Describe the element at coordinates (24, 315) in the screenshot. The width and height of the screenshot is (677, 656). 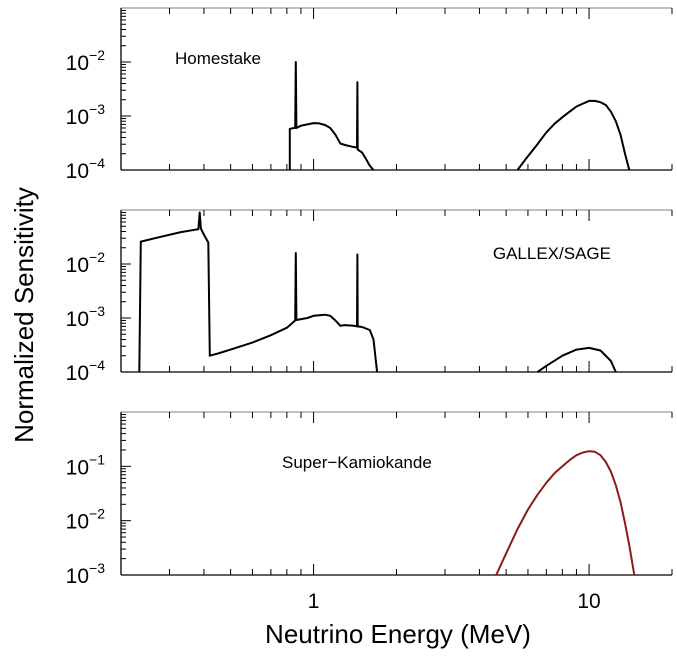
I see `y-axis-title: Normalized Sensitivity` at that location.